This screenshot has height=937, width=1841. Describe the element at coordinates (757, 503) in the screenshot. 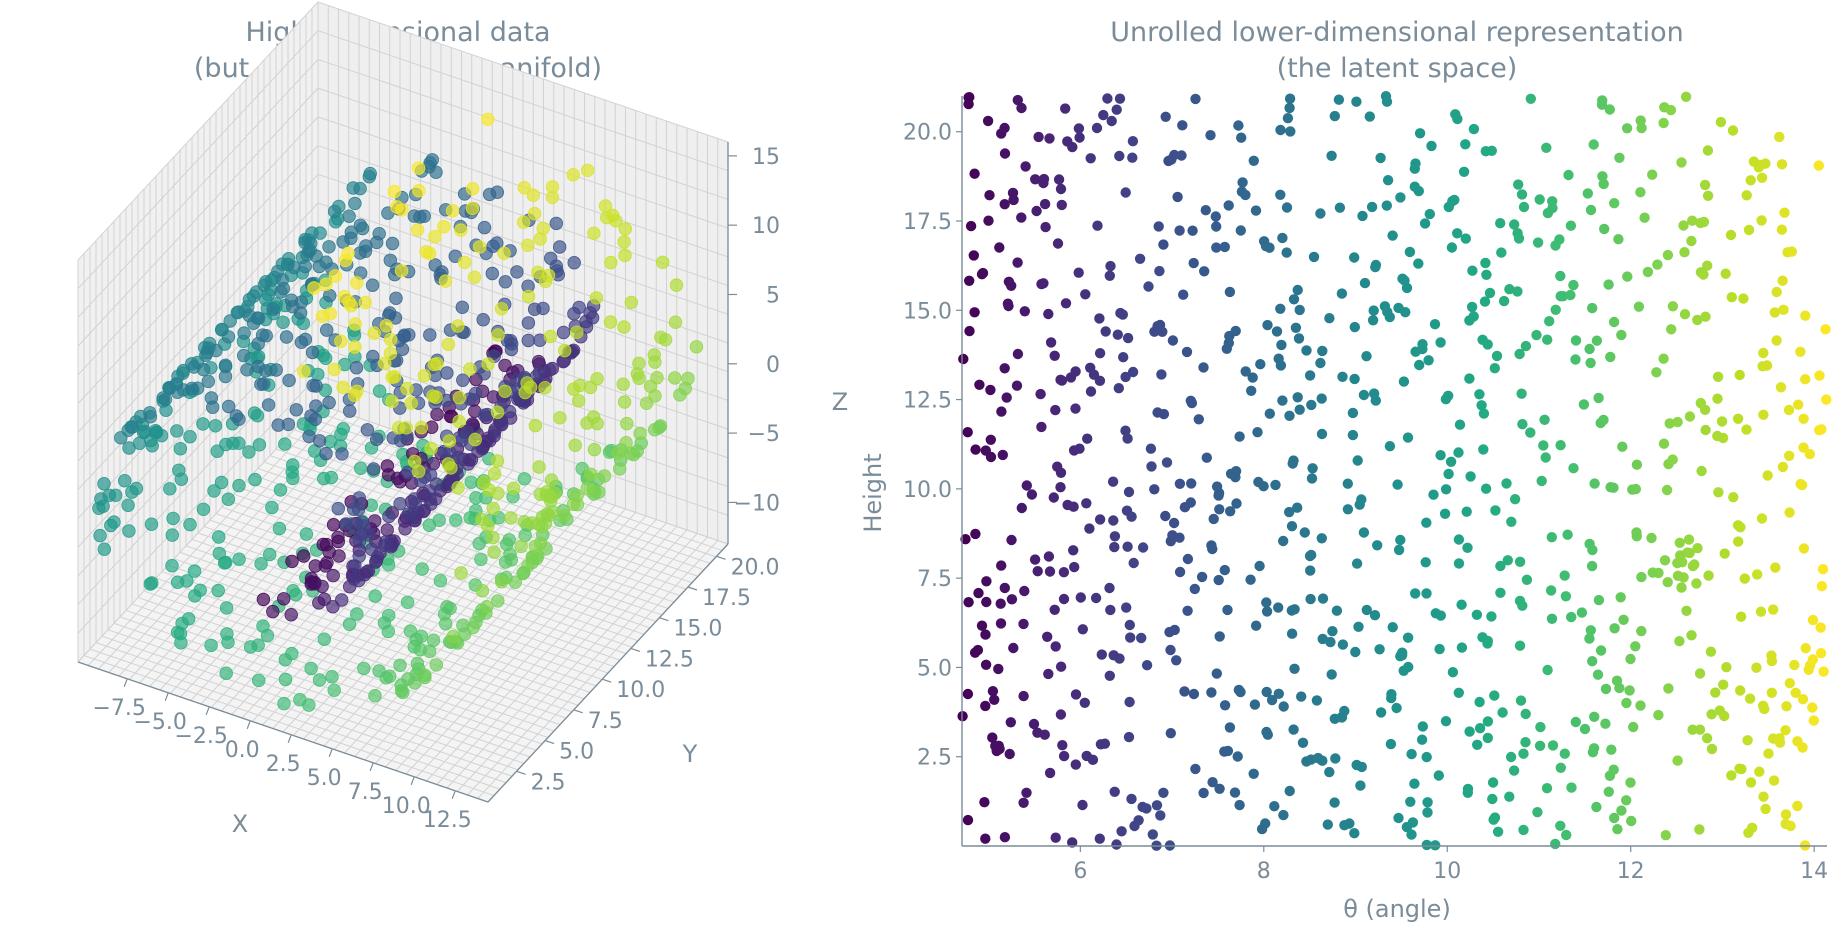

I see `z-tick-label: −10` at that location.